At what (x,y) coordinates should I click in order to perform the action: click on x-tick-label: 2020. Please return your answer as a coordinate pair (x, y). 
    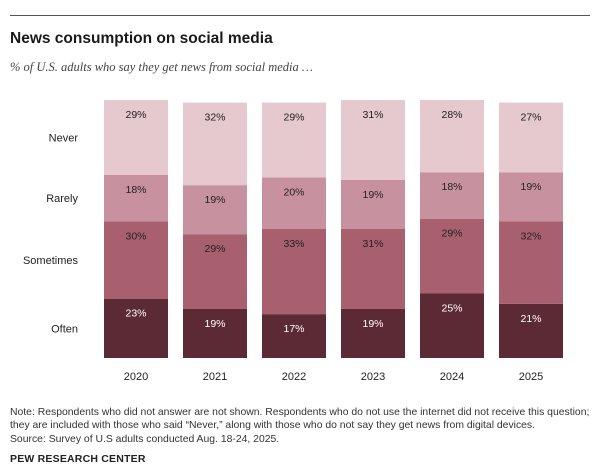
    Looking at the image, I should click on (136, 377).